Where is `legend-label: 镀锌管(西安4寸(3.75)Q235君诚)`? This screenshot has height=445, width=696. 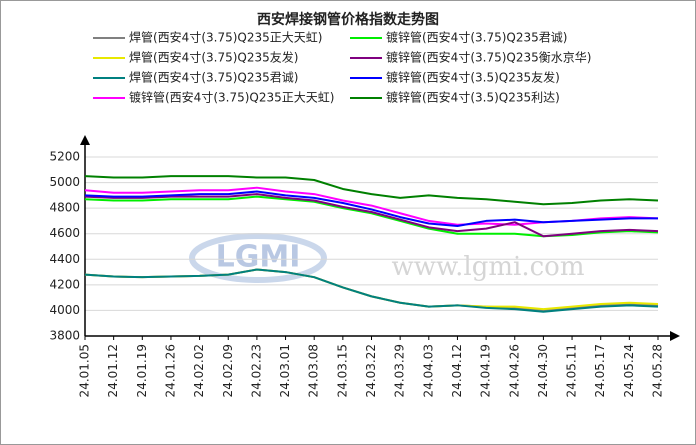 legend-label: 镀锌管(西安4寸(3.75)Q235君诚) is located at coordinates (476, 37).